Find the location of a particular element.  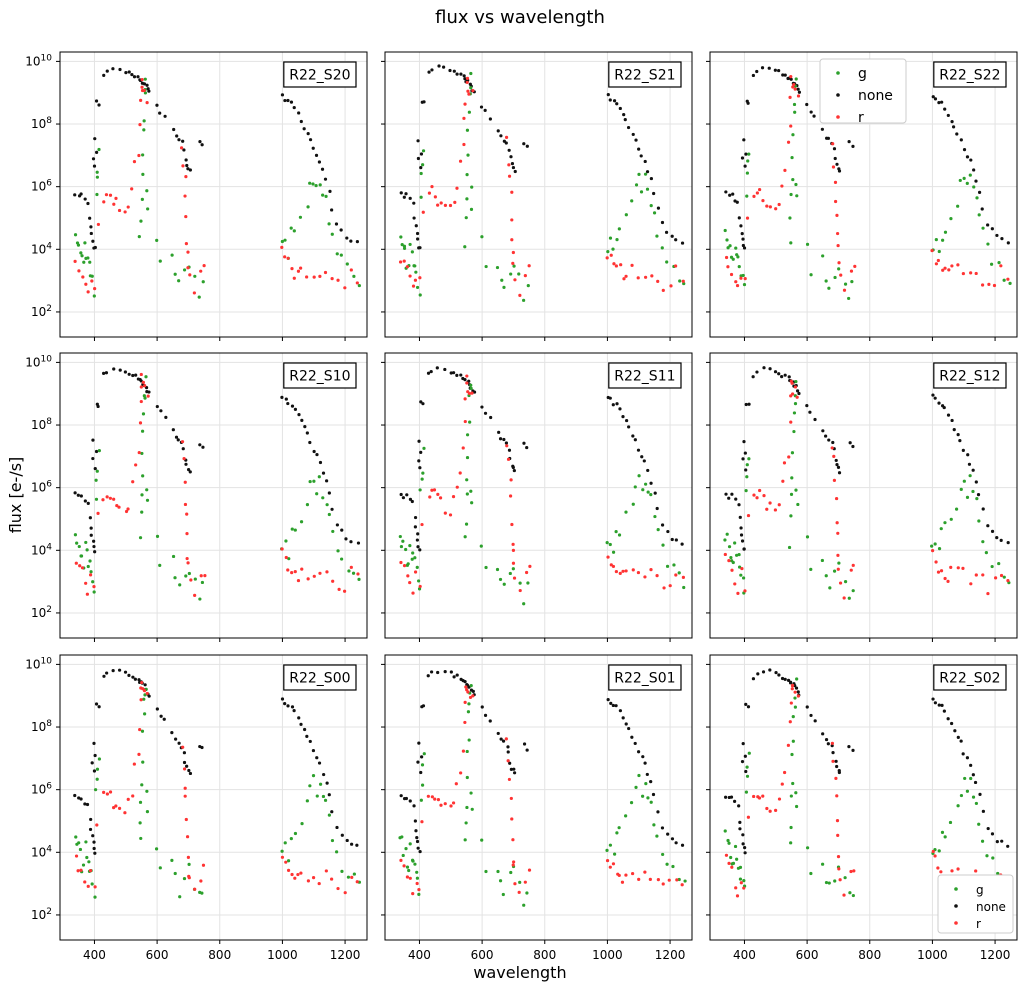

y-tick-label: 104 is located at coordinates (41, 851).